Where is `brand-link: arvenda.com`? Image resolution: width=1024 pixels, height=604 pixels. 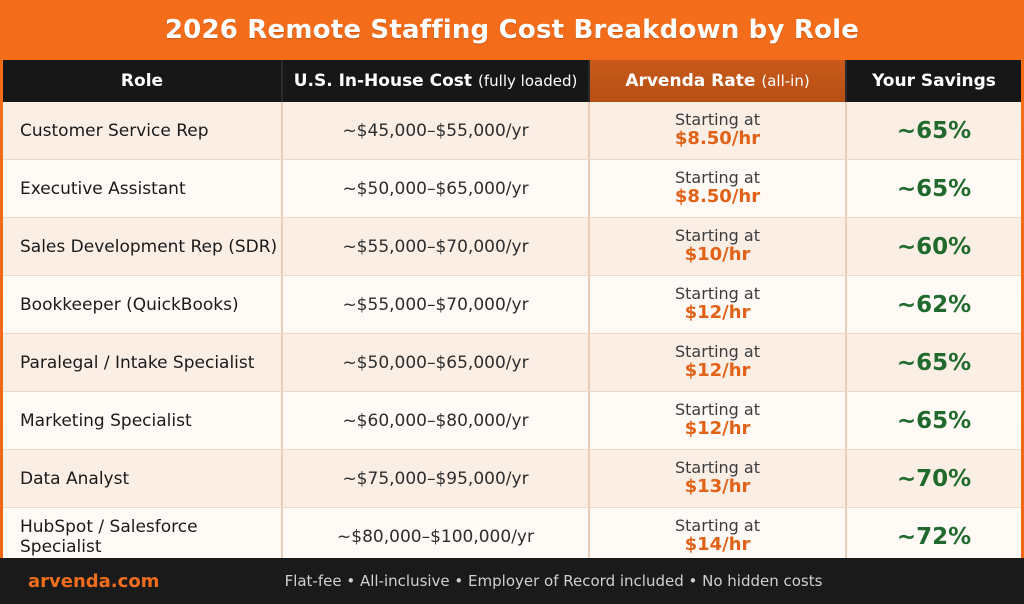 brand-link: arvenda.com is located at coordinates (94, 581).